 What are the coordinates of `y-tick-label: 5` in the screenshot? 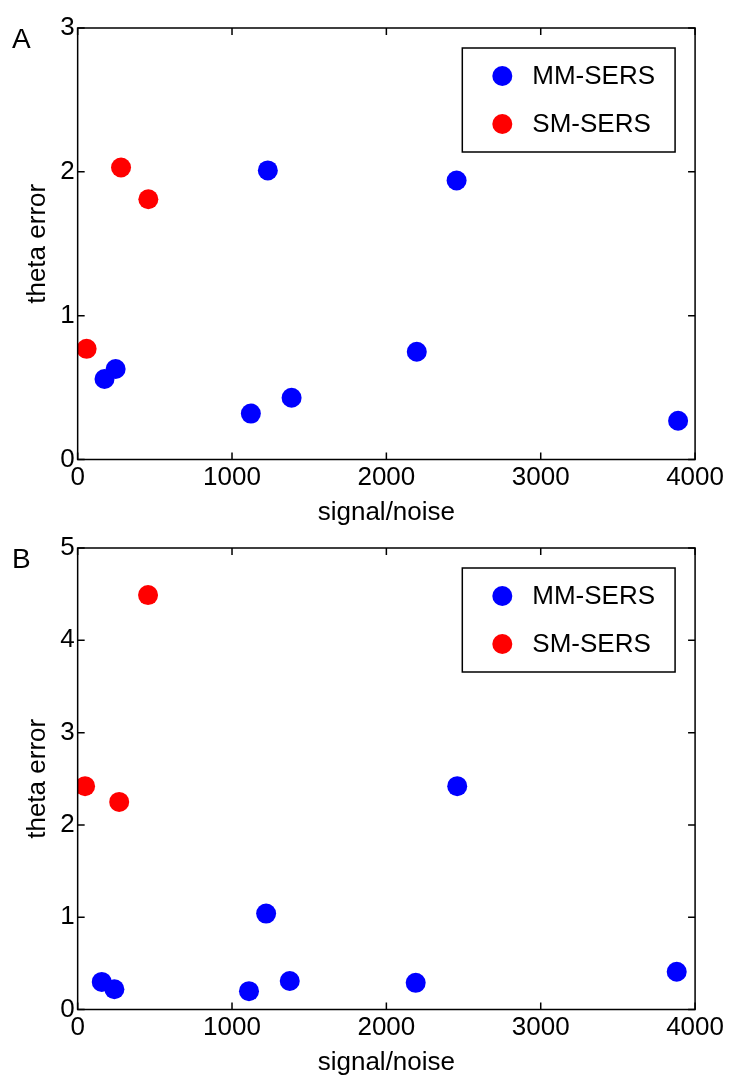 It's located at (67, 546).